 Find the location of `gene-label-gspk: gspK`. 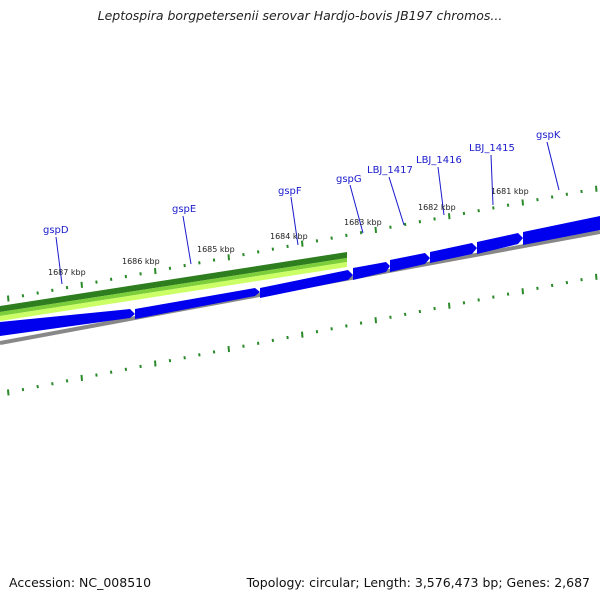

gene-label-gspk: gspK is located at coordinates (548, 135).